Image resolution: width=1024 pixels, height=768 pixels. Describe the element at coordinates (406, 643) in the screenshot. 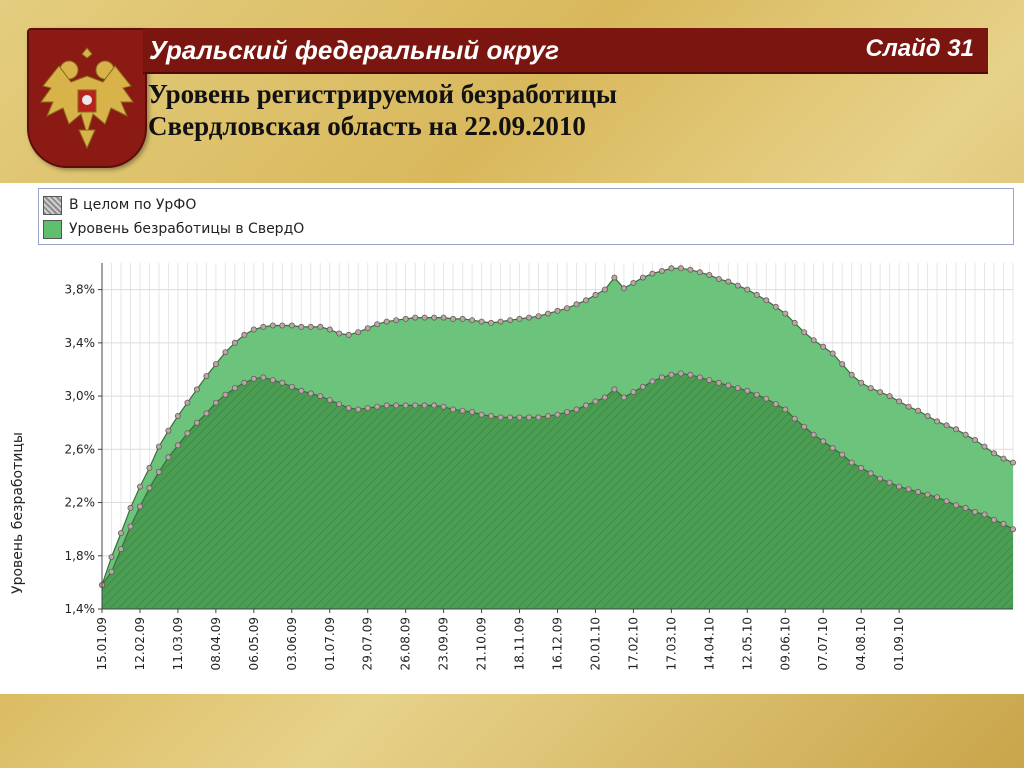

I see `x-tick-label: 26.08.09` at that location.